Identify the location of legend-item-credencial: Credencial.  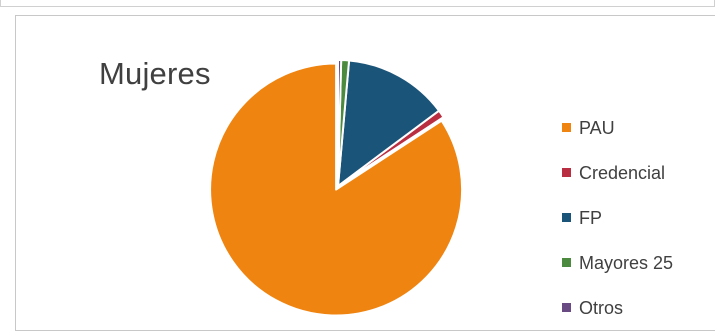
(617, 172).